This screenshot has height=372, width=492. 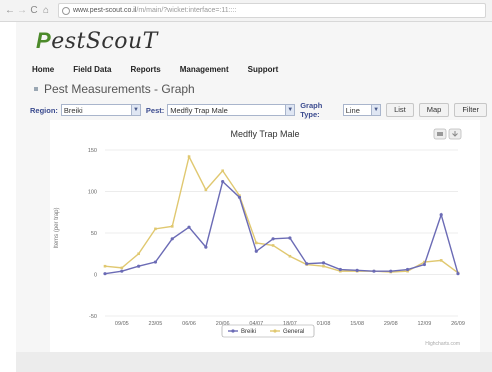 What do you see at coordinates (36, 89) in the screenshot?
I see `bullet-icon` at bounding box center [36, 89].